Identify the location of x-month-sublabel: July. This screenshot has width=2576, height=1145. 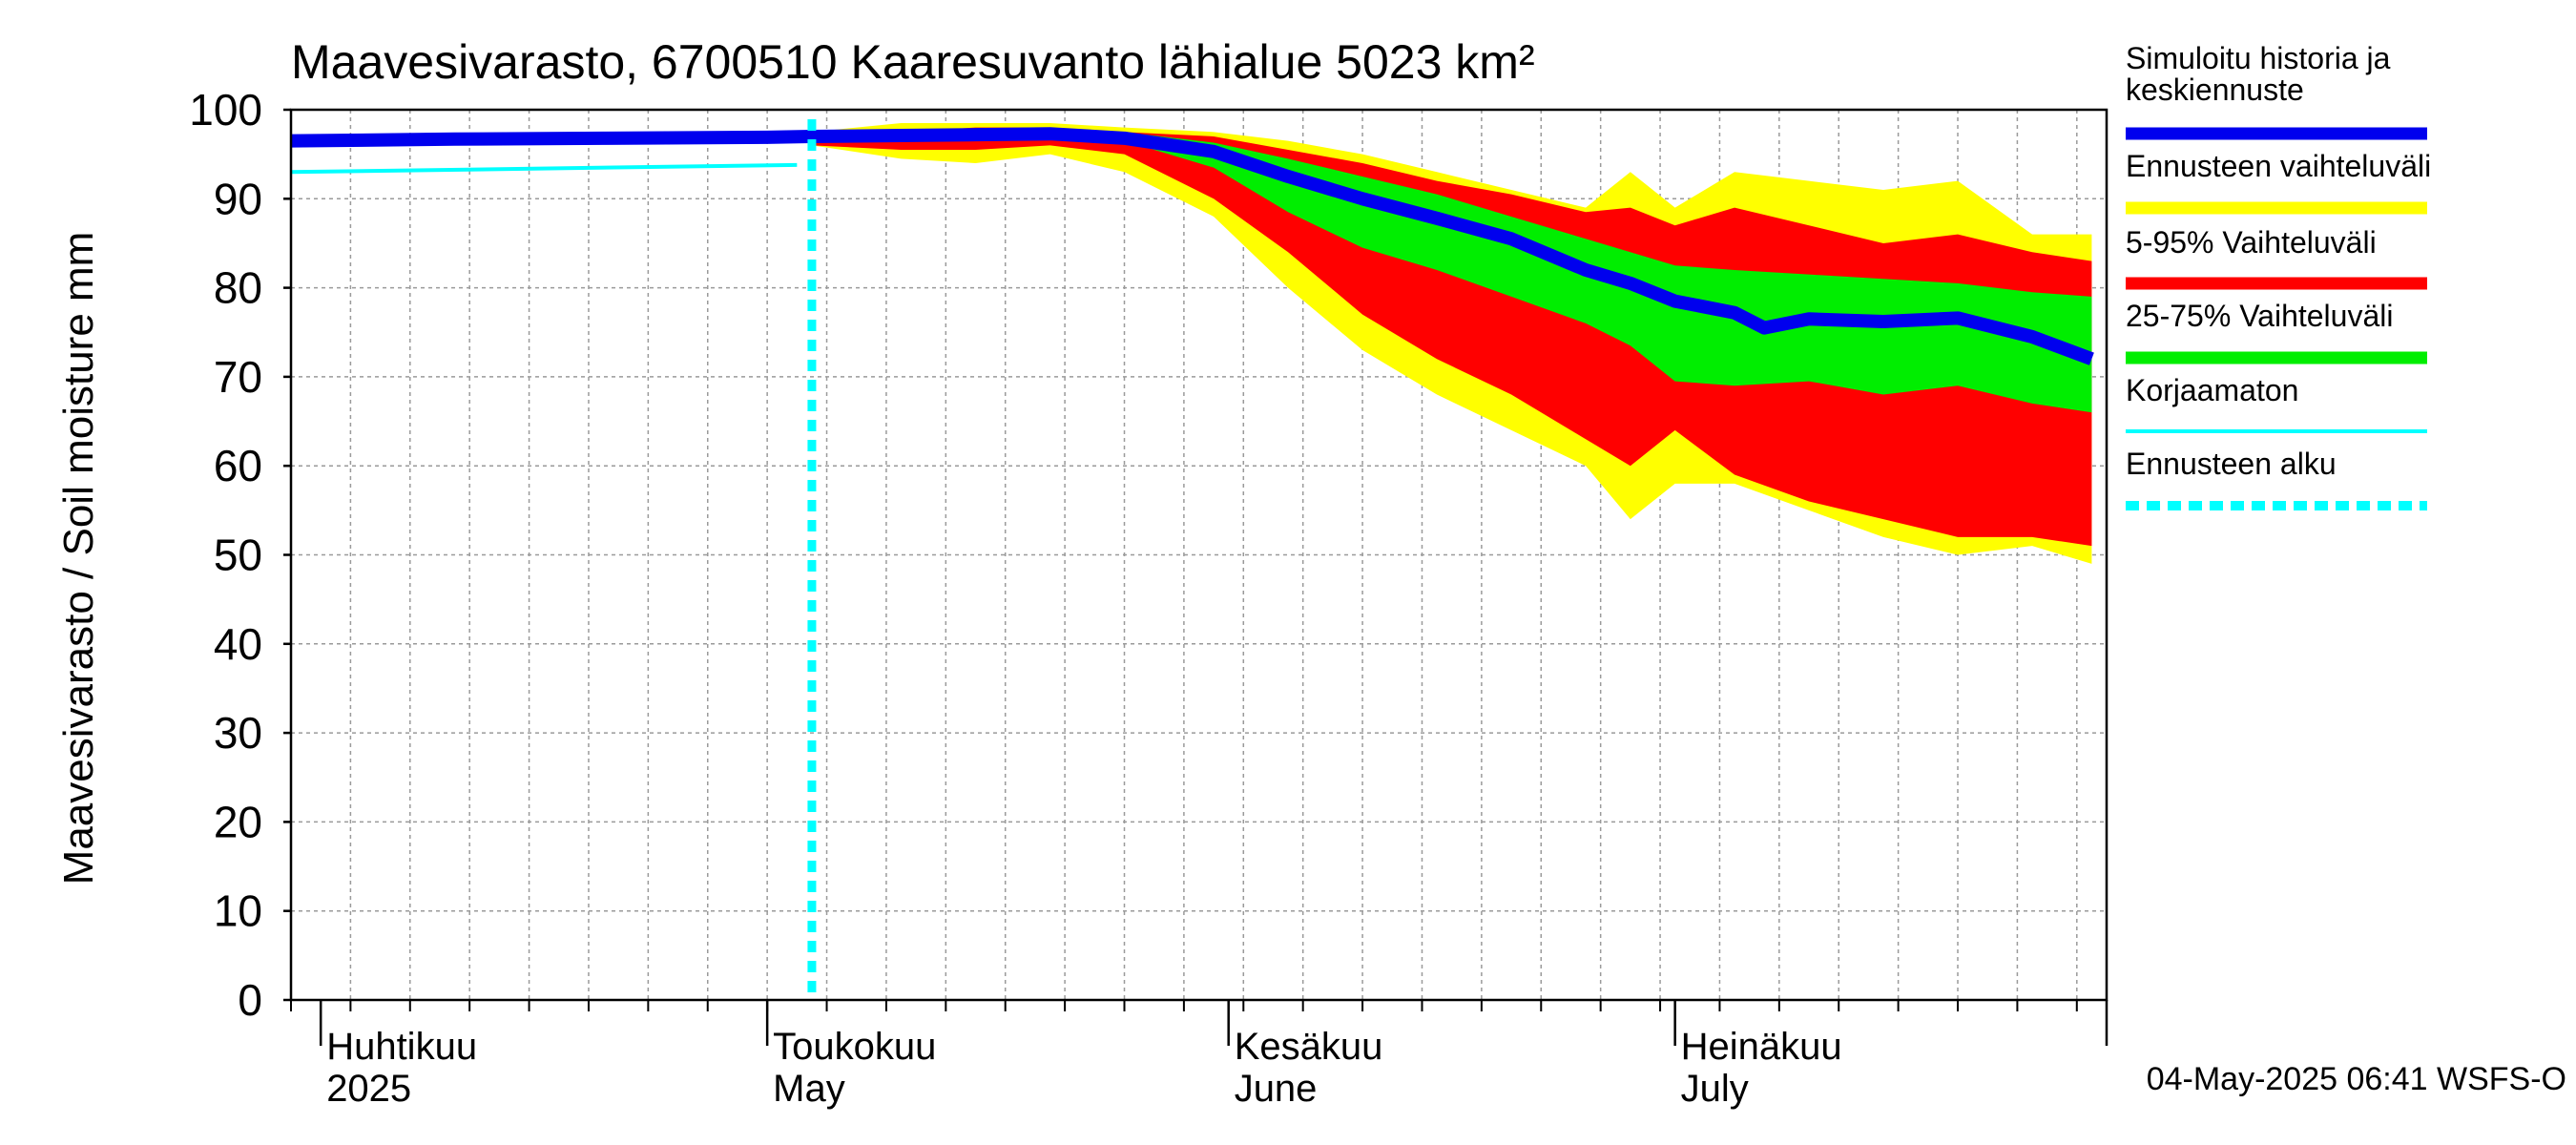
(1715, 1089).